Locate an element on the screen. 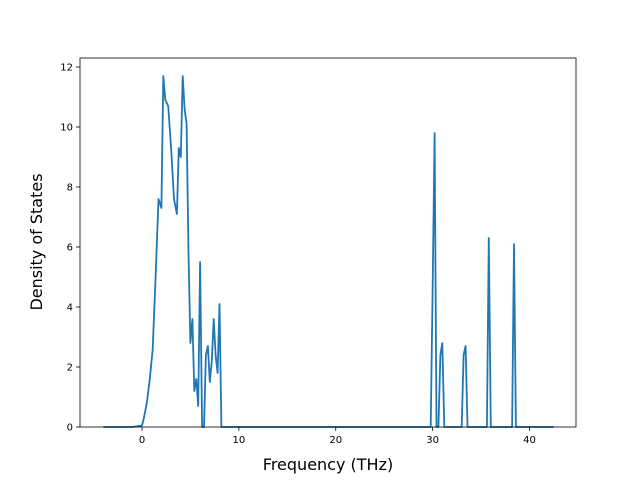 The image size is (640, 480). x-tick-label: 20 is located at coordinates (335, 440).